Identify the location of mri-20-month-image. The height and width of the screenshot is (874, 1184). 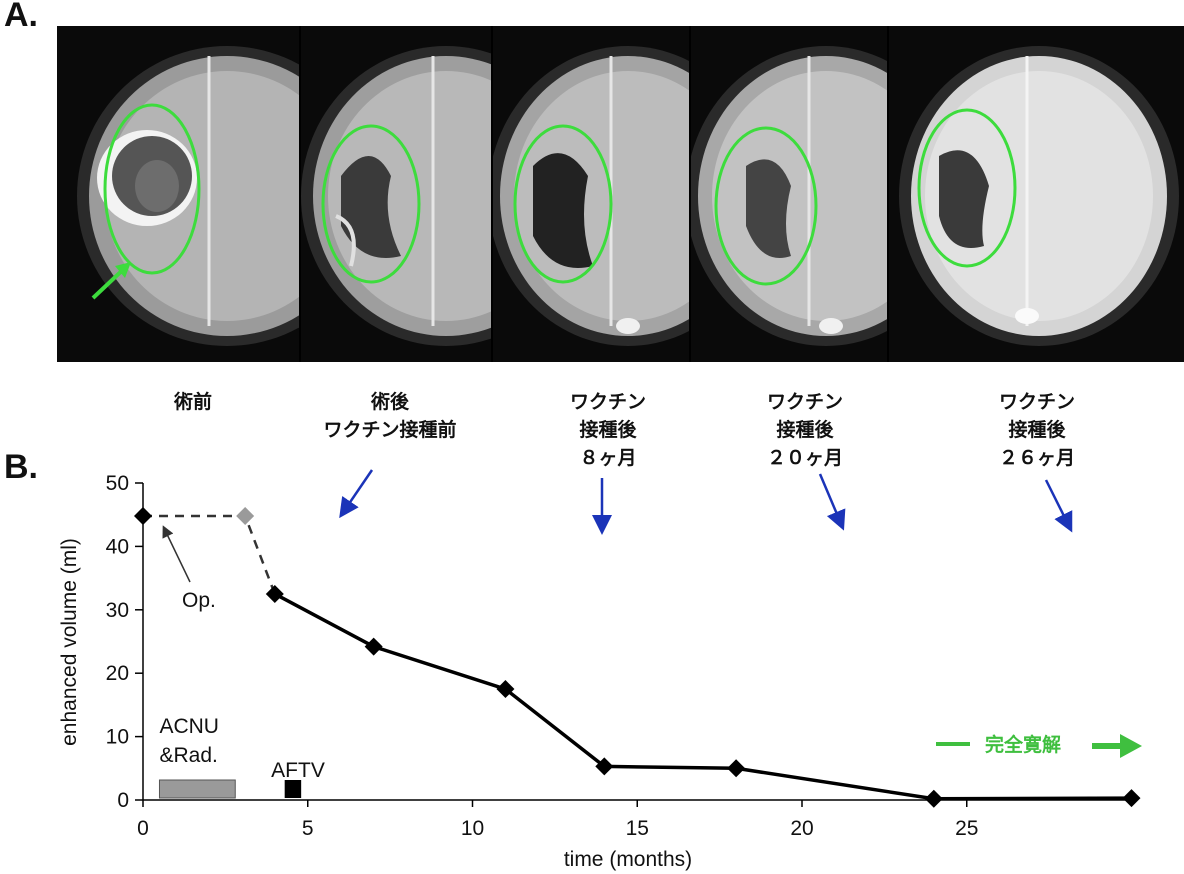
(789, 194).